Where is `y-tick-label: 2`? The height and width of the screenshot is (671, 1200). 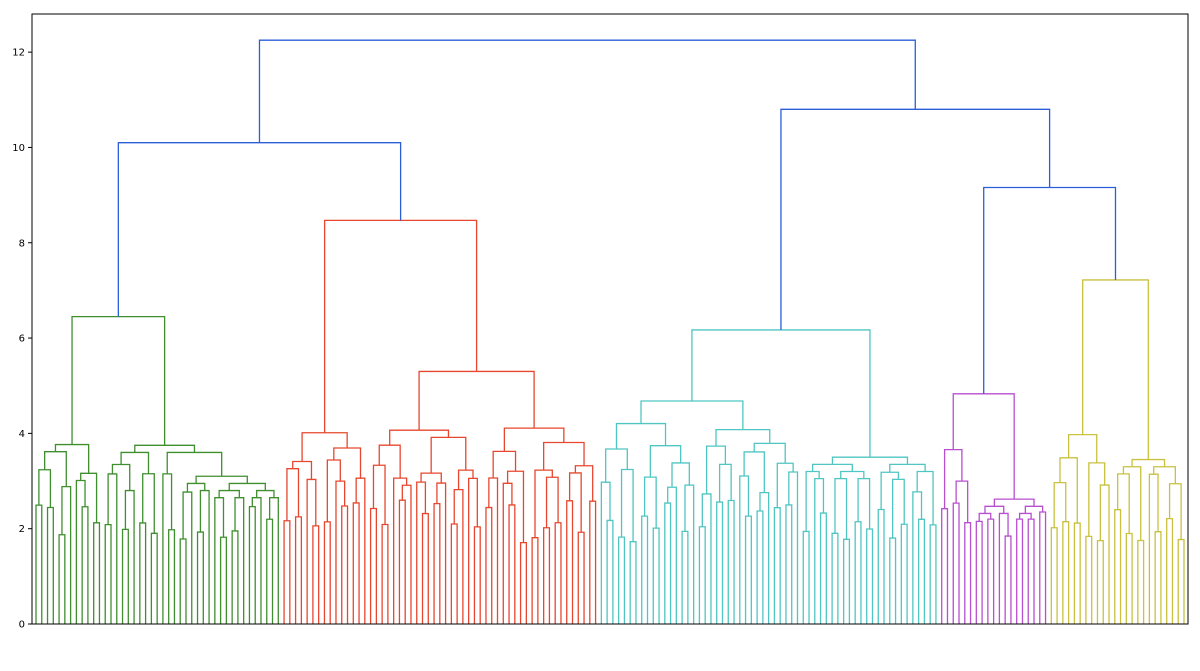 y-tick-label: 2 is located at coordinates (22, 529).